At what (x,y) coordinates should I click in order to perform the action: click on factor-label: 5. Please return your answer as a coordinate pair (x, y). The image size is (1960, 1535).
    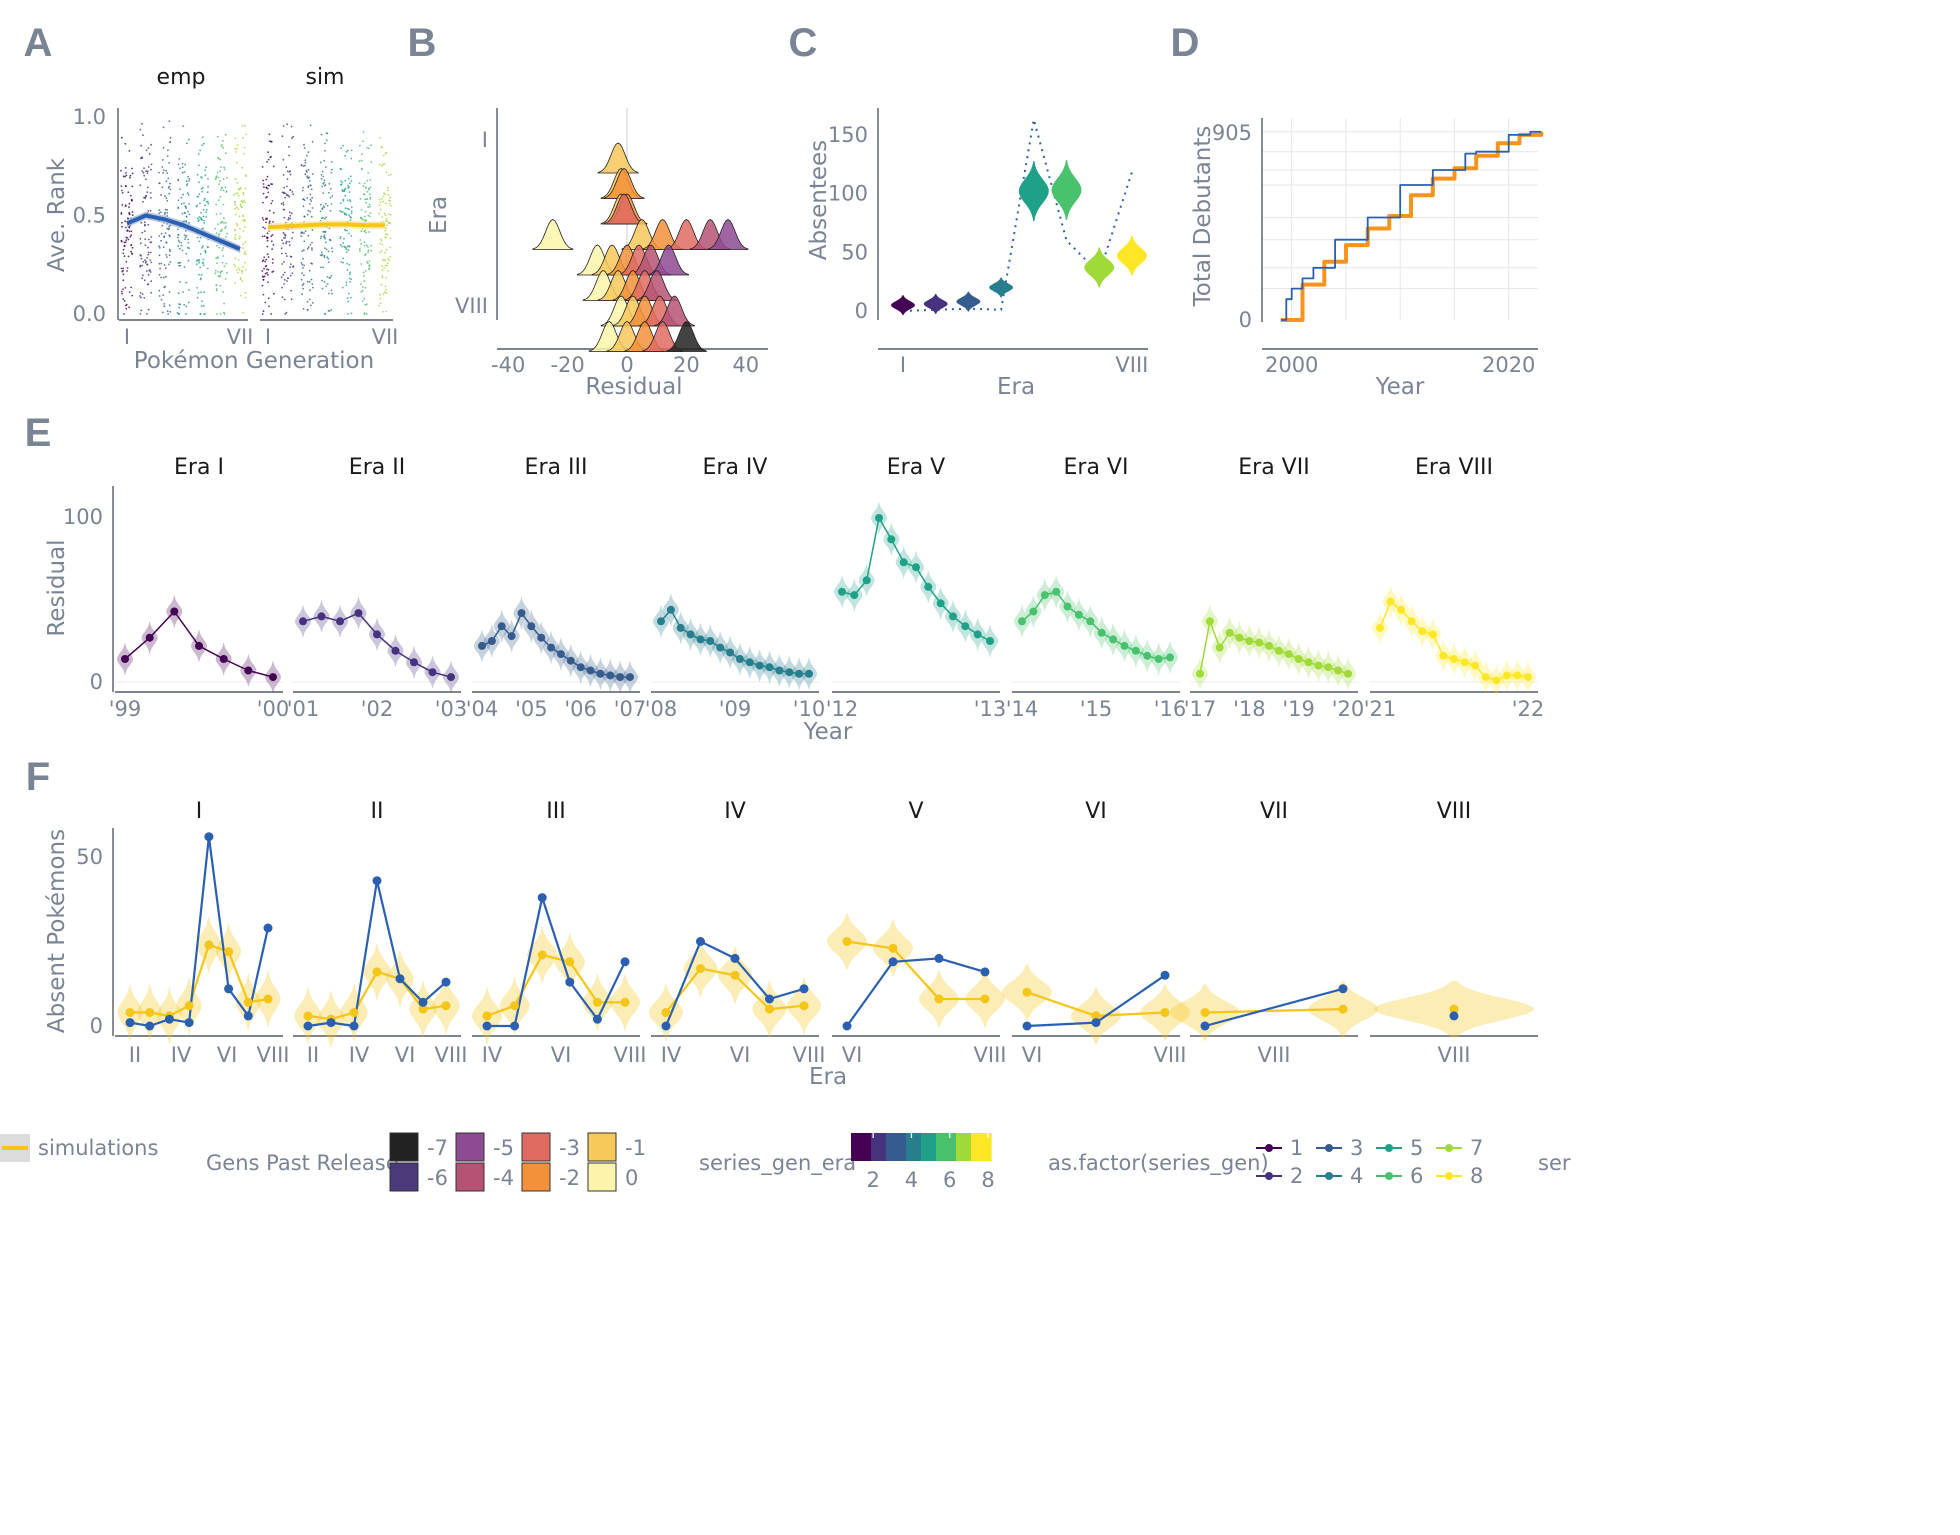
    Looking at the image, I should click on (1416, 1148).